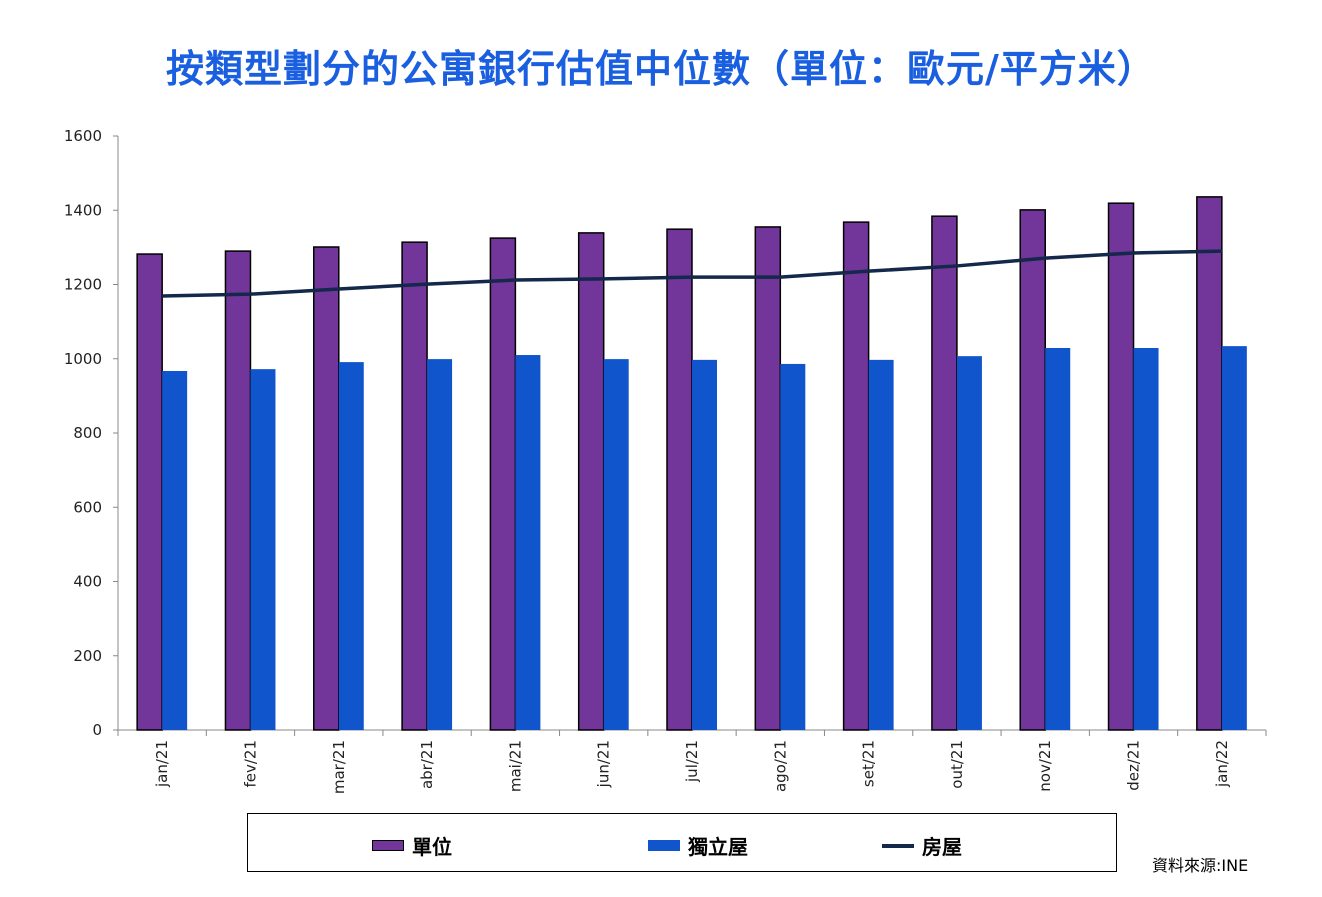 Image resolution: width=1322 pixels, height=897 pixels. I want to click on legend-item-houses: 房屋, so click(922, 845).